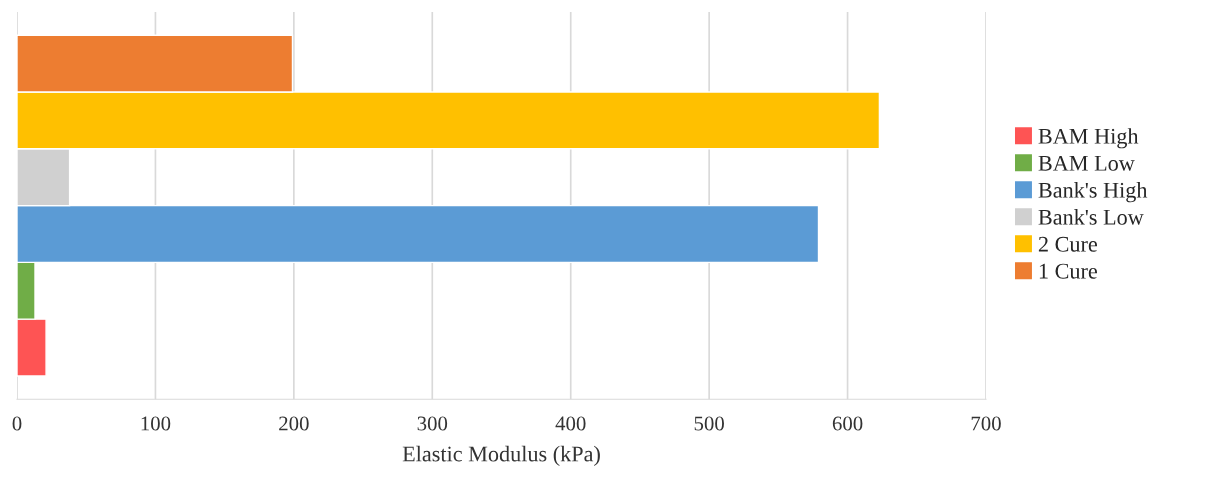  What do you see at coordinates (294, 423) in the screenshot?
I see `x-tick-label: 200` at bounding box center [294, 423].